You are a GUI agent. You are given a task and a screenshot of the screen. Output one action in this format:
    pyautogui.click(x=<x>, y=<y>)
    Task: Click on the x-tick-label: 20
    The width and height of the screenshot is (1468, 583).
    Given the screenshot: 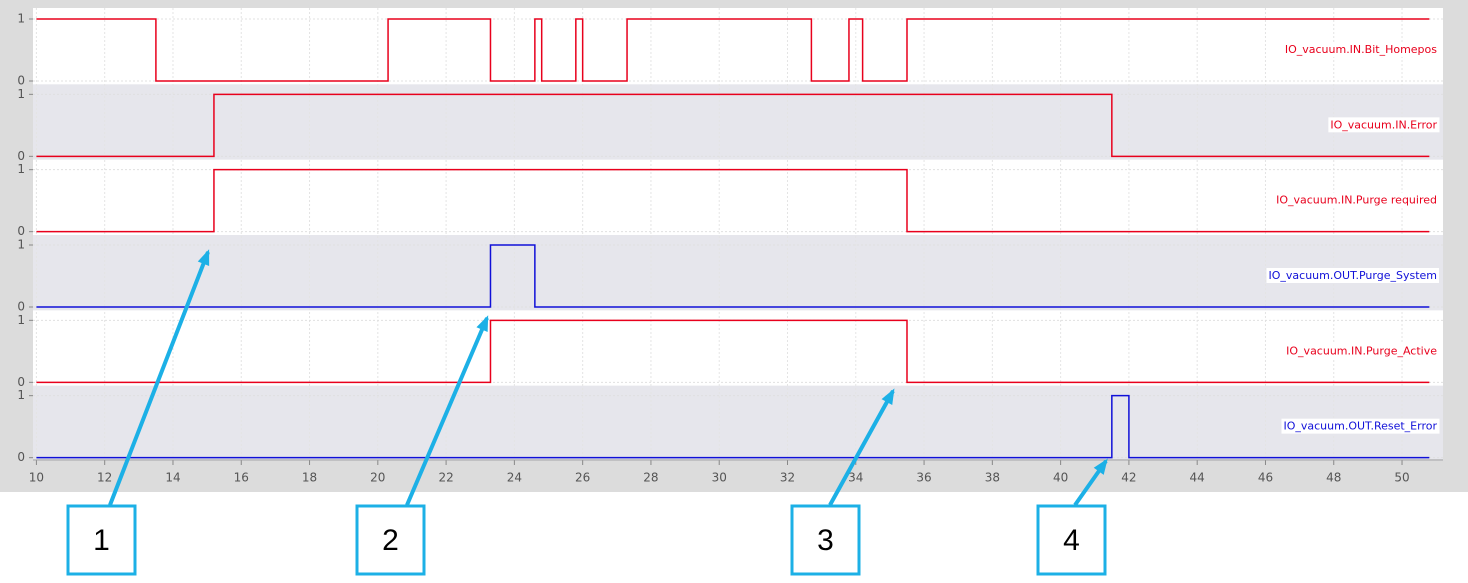 What is the action you would take?
    pyautogui.click(x=377, y=478)
    